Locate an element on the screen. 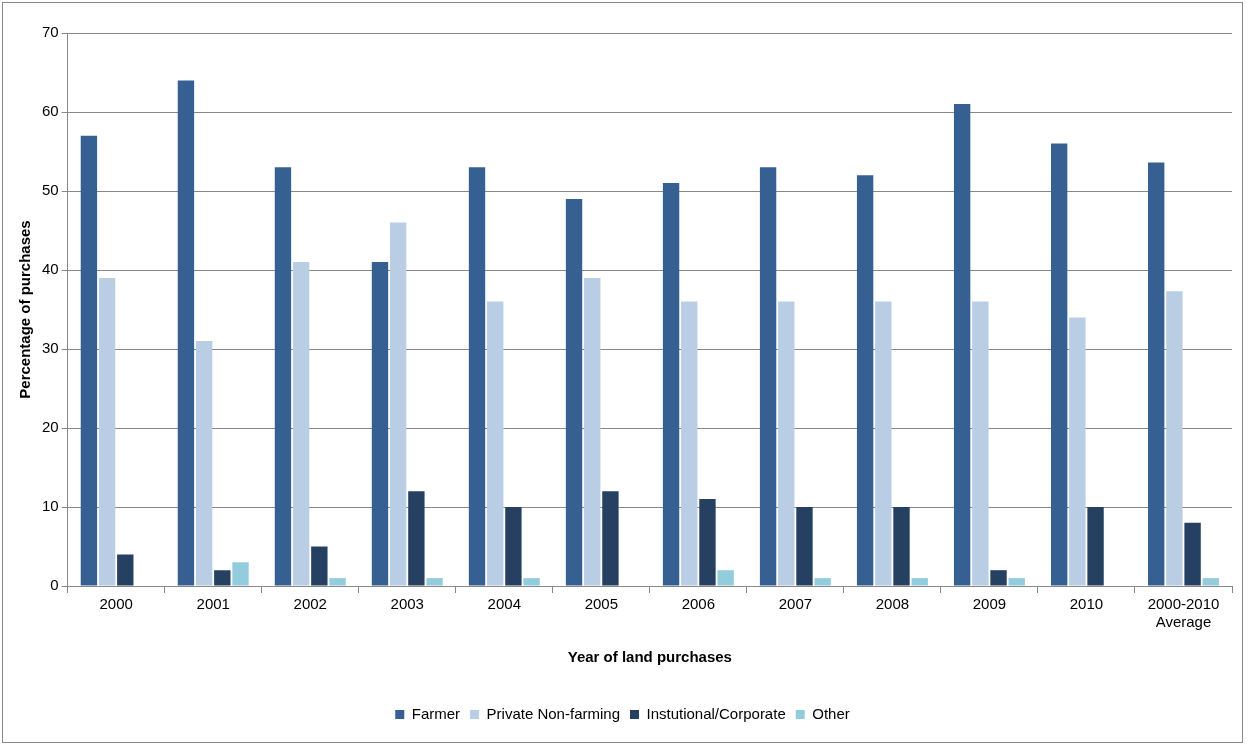  y-tick-label: 30 is located at coordinates (50, 348).